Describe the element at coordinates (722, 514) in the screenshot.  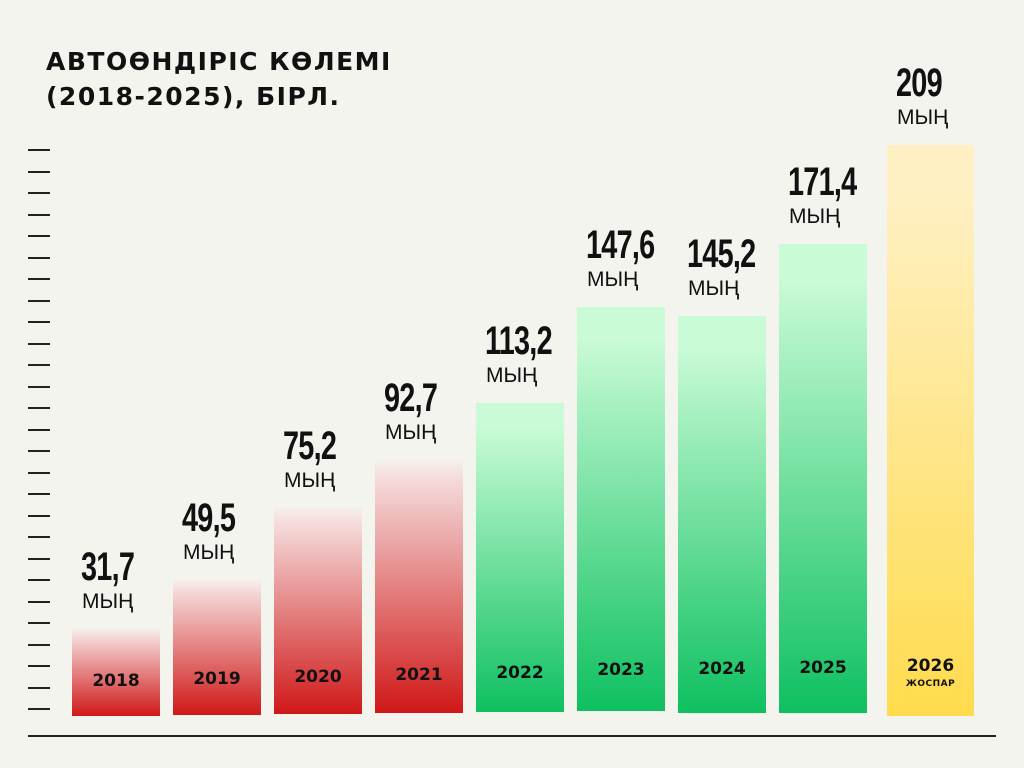
I see `bar-2024` at that location.